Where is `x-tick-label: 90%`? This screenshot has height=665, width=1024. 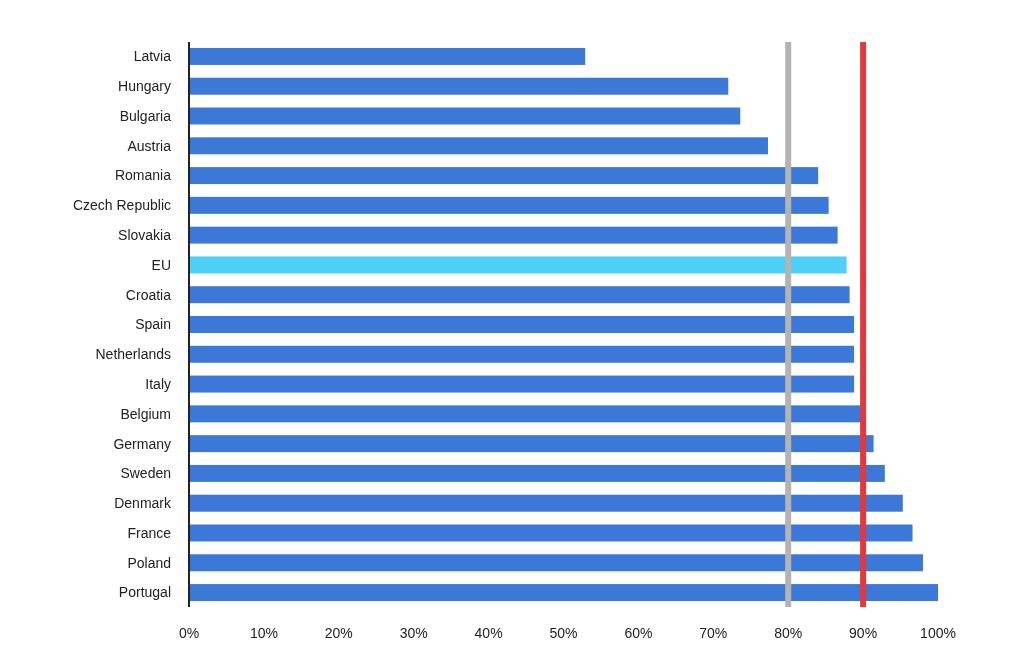 x-tick-label: 90% is located at coordinates (863, 633).